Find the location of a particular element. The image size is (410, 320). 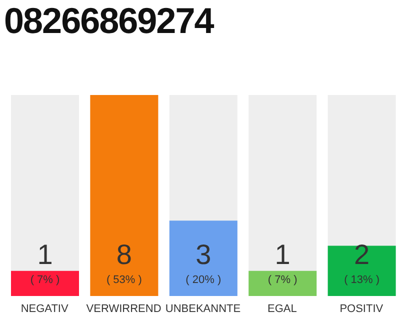

data-label: 2 is located at coordinates (362, 254).